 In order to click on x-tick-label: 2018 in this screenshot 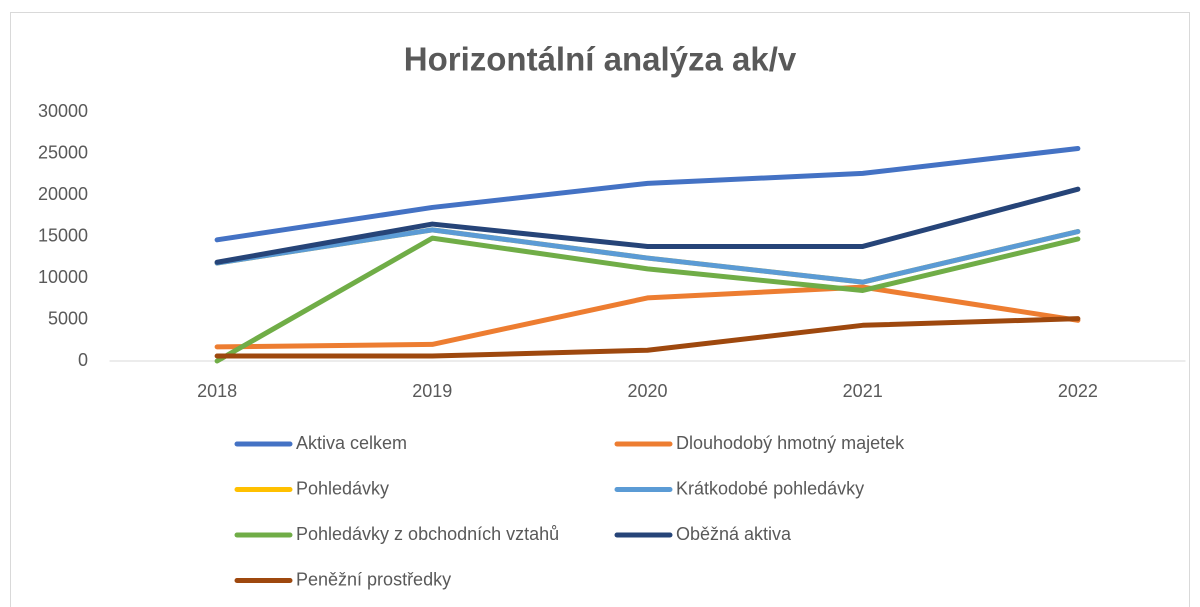, I will do `click(217, 391)`.